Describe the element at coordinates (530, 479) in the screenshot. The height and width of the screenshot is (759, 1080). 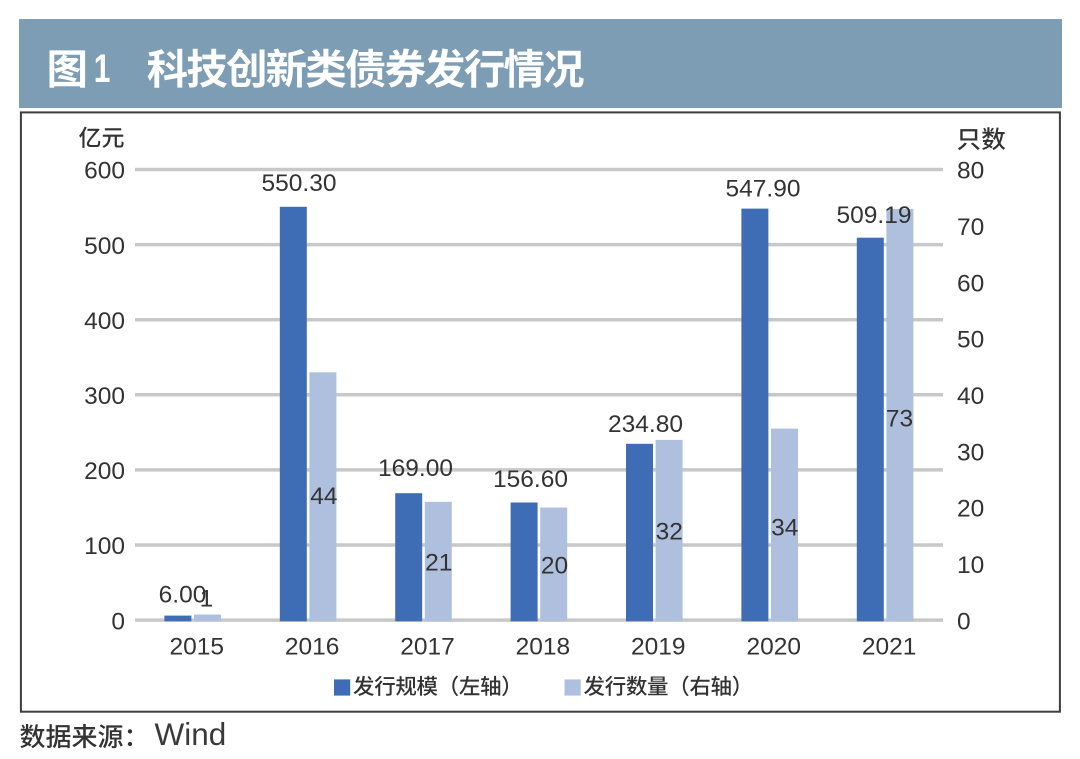
I see `svg-text: 156.60` at that location.